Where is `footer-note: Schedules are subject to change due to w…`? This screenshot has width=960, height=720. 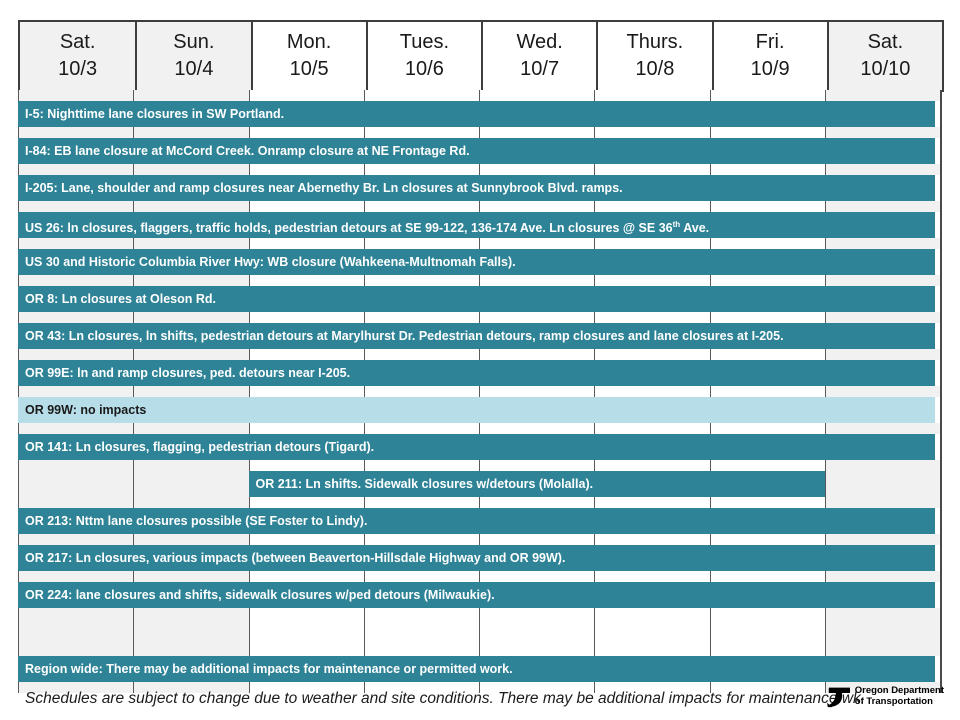
footer-note: Schedules are subject to change due to w… is located at coordinates (445, 698).